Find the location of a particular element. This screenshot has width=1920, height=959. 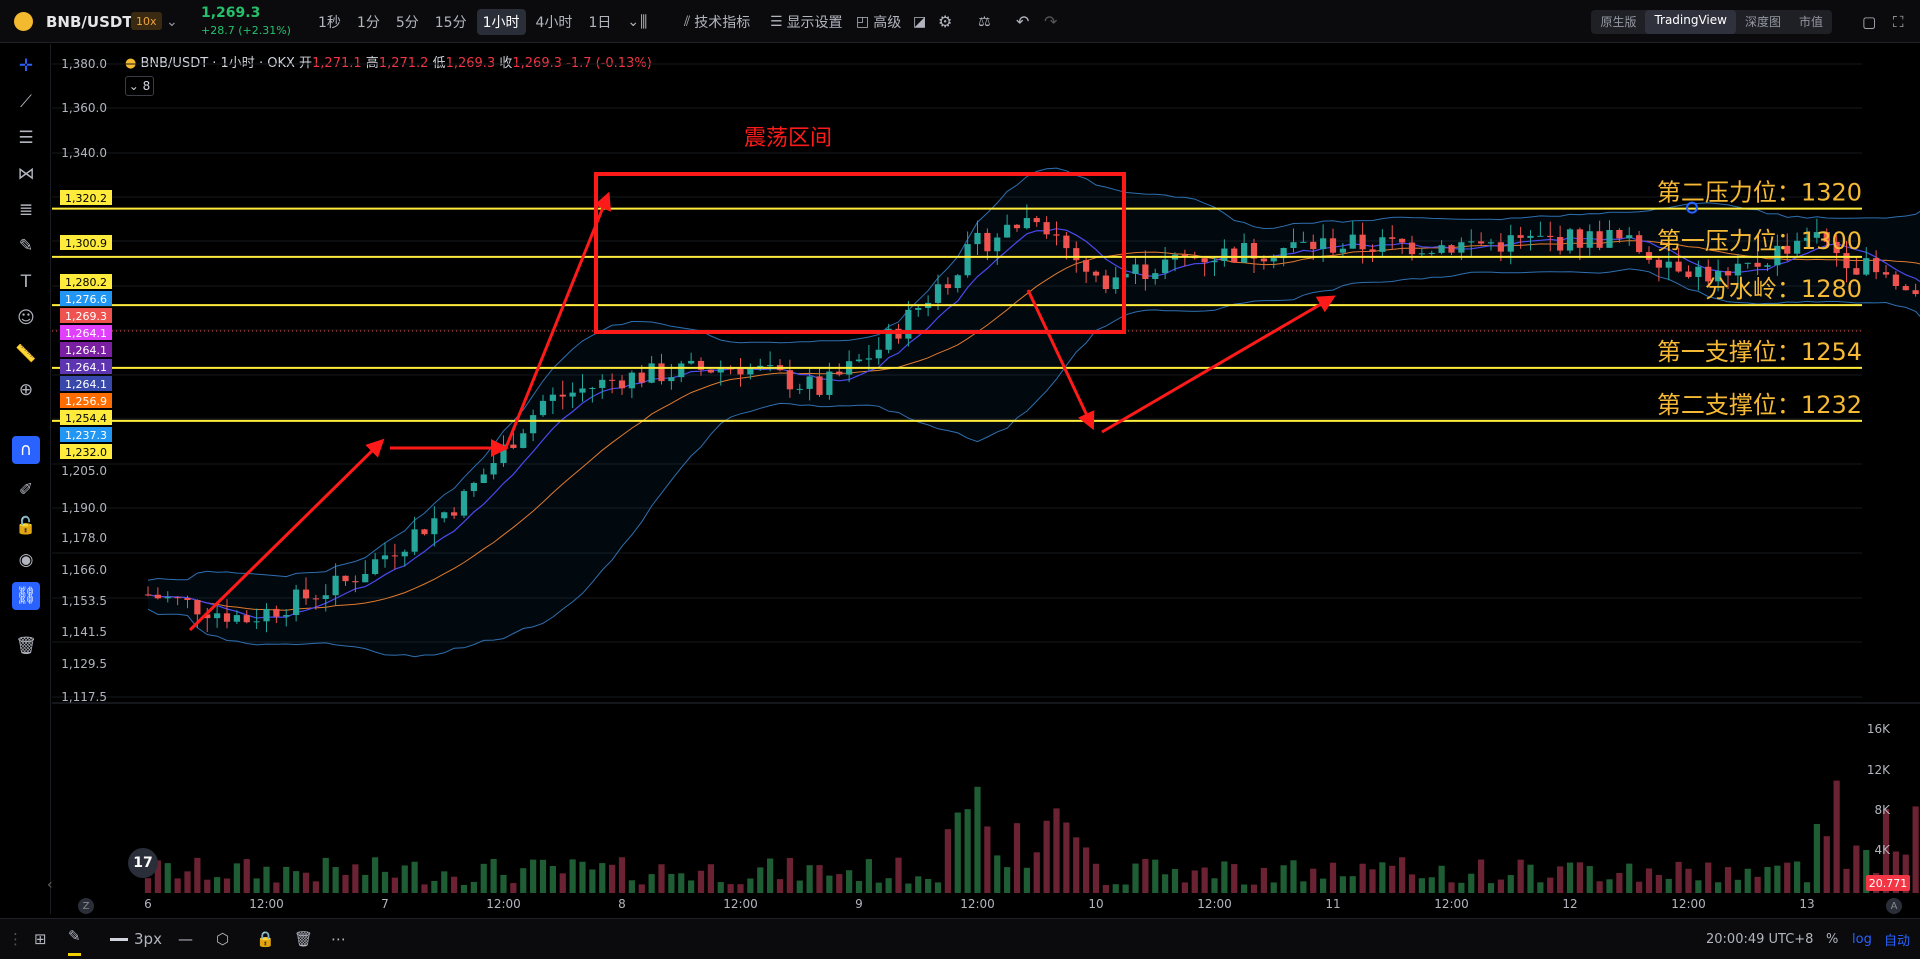

advanced-button: ◰ 高级 is located at coordinates (879, 22).